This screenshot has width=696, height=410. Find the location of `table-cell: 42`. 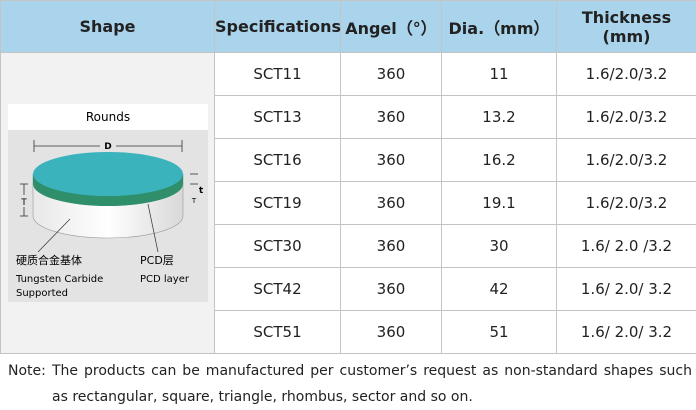

table-cell: 42 is located at coordinates (499, 289).